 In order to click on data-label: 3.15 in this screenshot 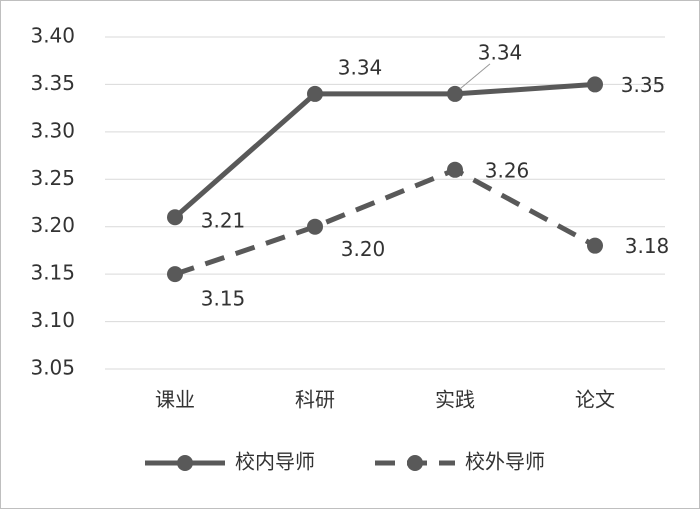, I will do `click(223, 299)`.